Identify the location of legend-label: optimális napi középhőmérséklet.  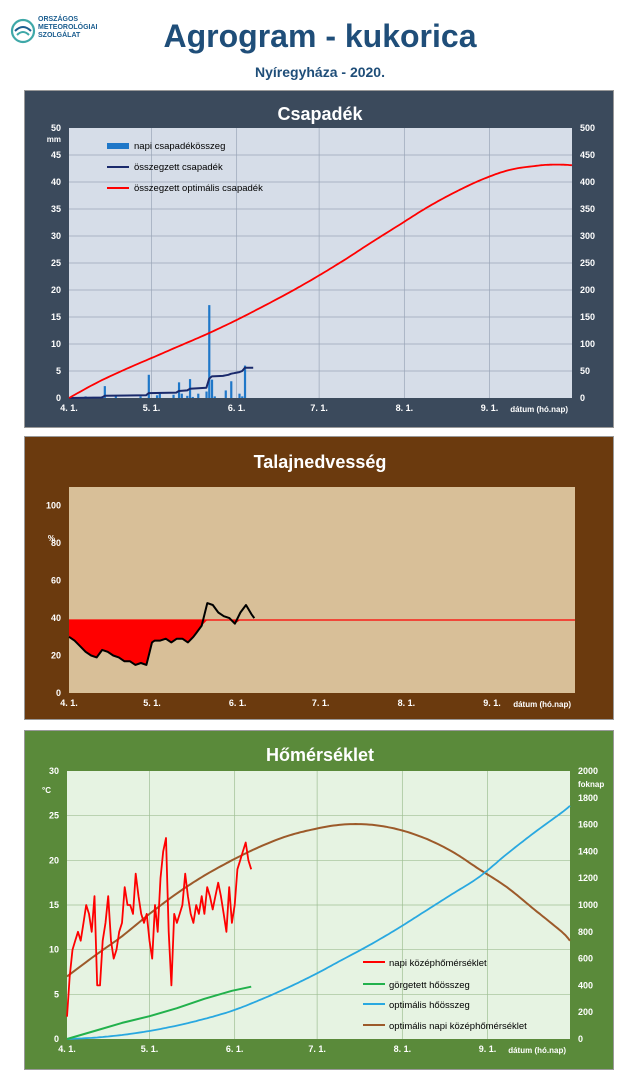
(458, 1026).